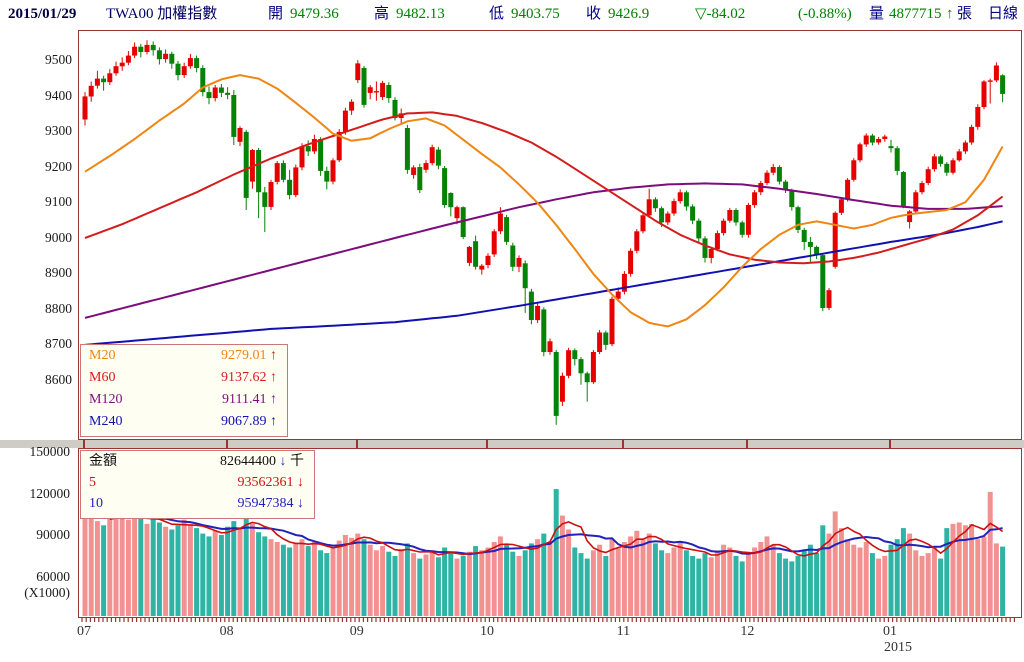  Describe the element at coordinates (1003, 14) in the screenshot. I see `period-selector: 日線` at that location.